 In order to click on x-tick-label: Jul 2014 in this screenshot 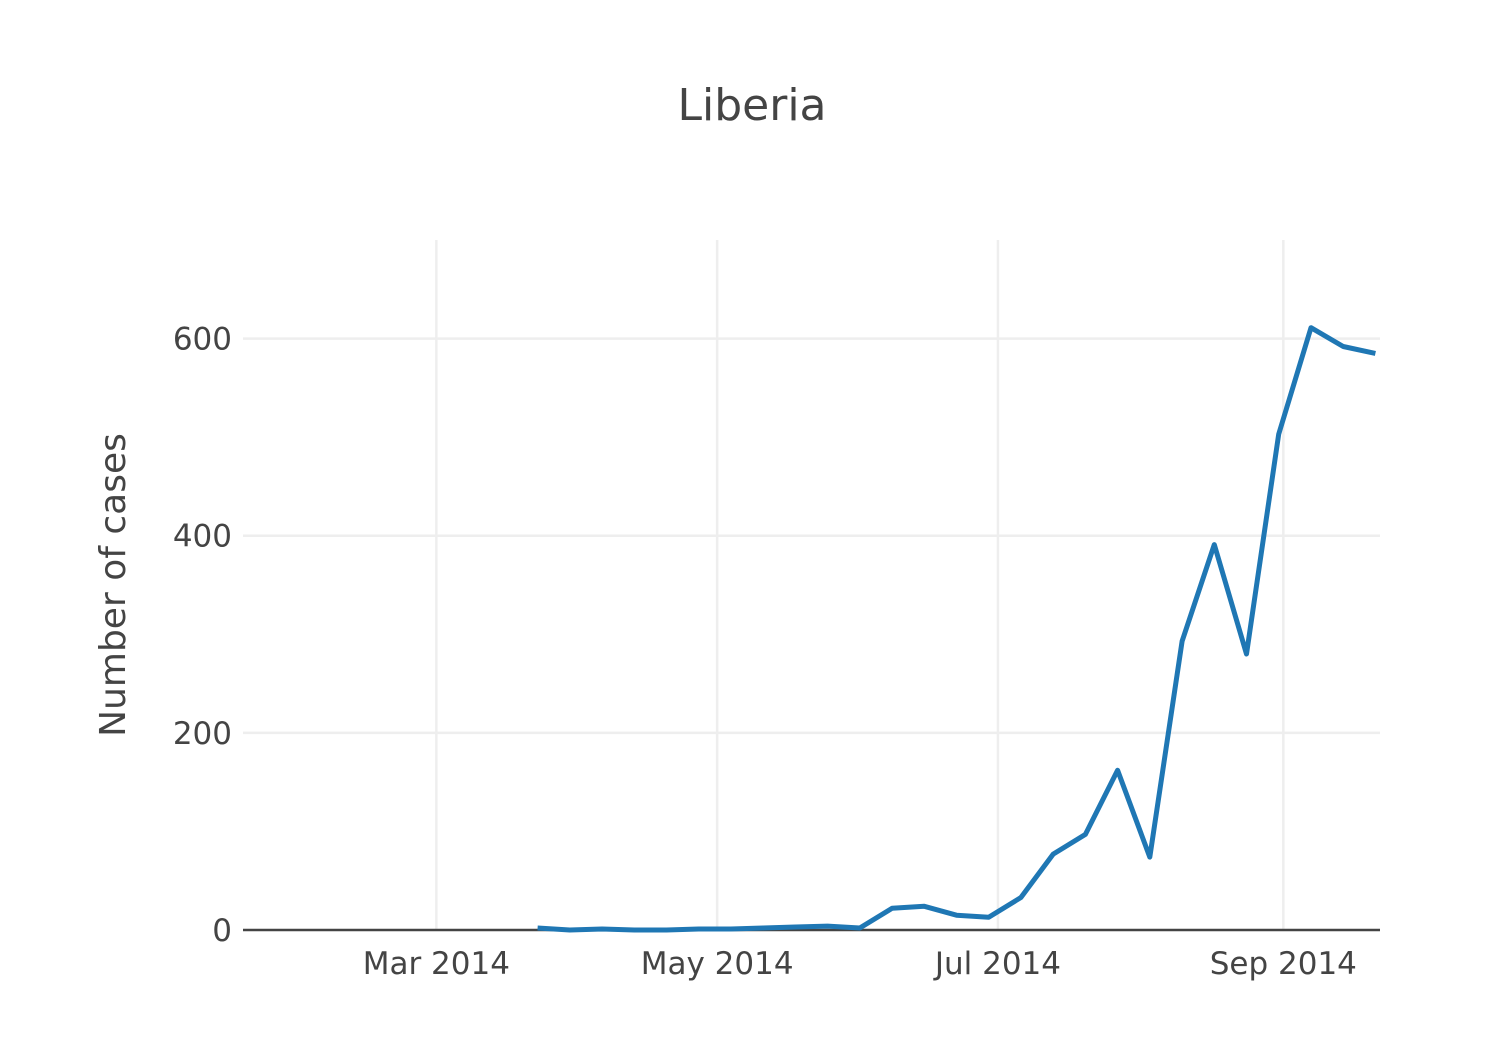, I will do `click(997, 964)`.